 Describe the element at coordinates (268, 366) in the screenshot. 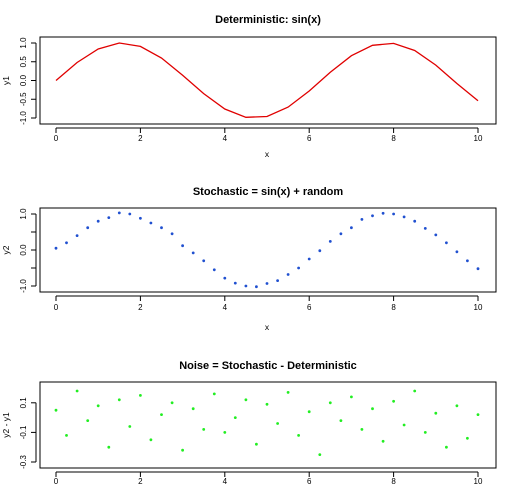

I see `panel-title: Noise = Stochastic - Deterministic` at that location.